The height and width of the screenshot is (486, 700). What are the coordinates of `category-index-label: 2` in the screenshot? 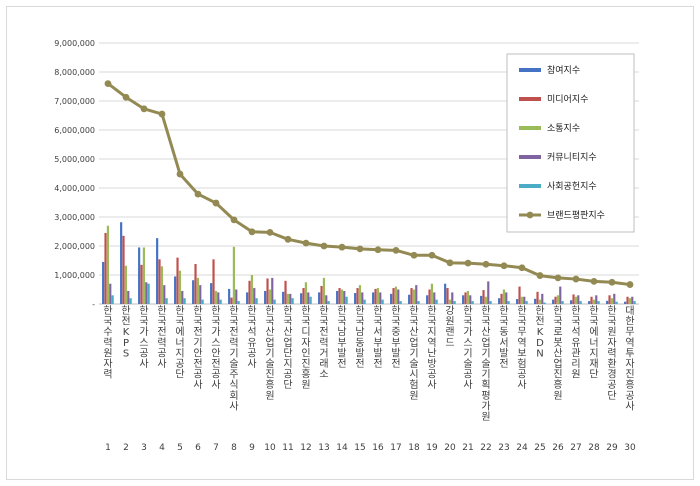 It's located at (126, 448).